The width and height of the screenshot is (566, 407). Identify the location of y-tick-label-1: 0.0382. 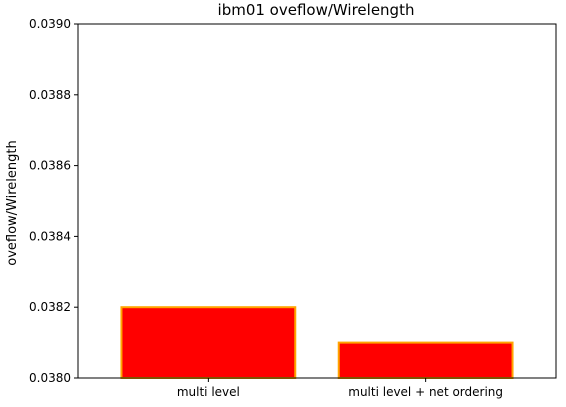
(50, 307).